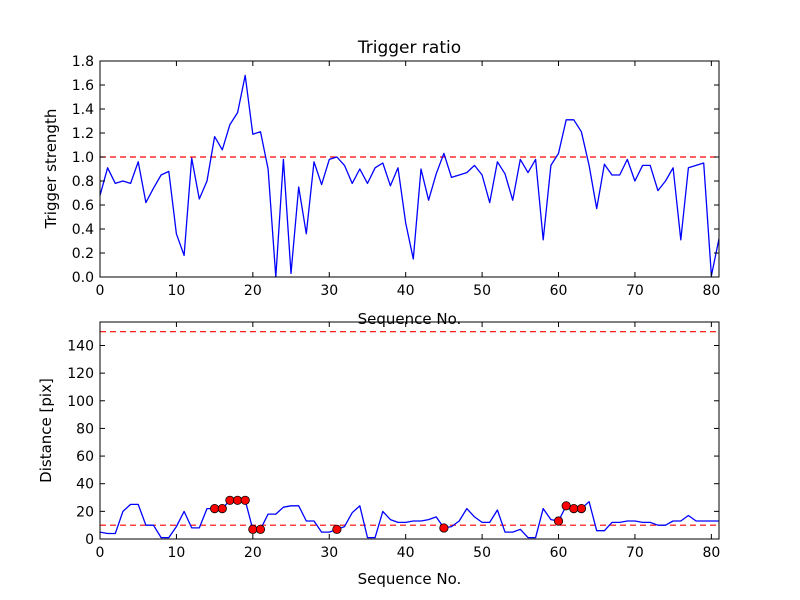  I want to click on bottom-x-tick-label: 70, so click(635, 553).